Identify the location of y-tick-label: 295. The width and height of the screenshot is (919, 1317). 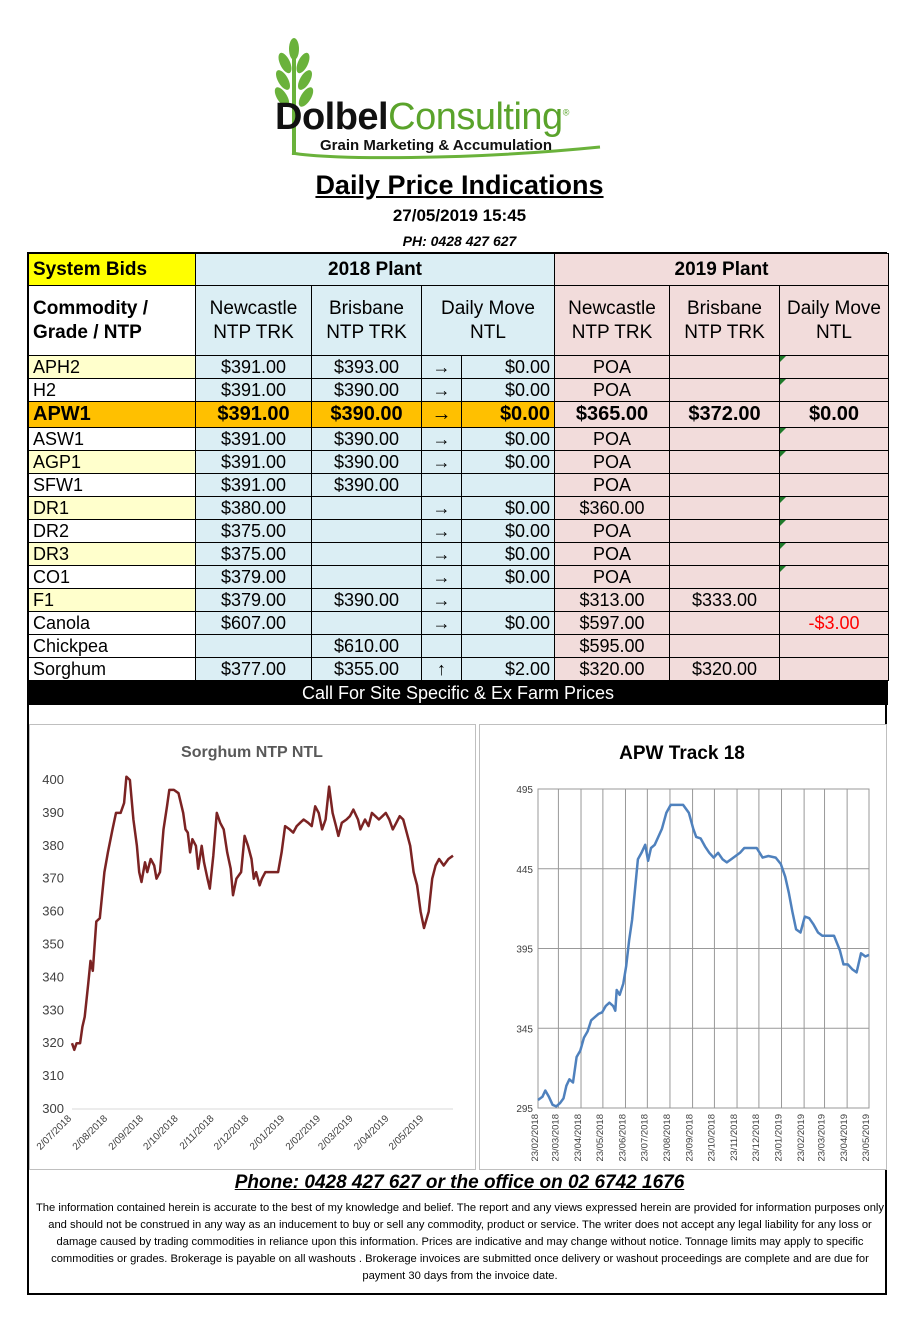
(524, 1109).